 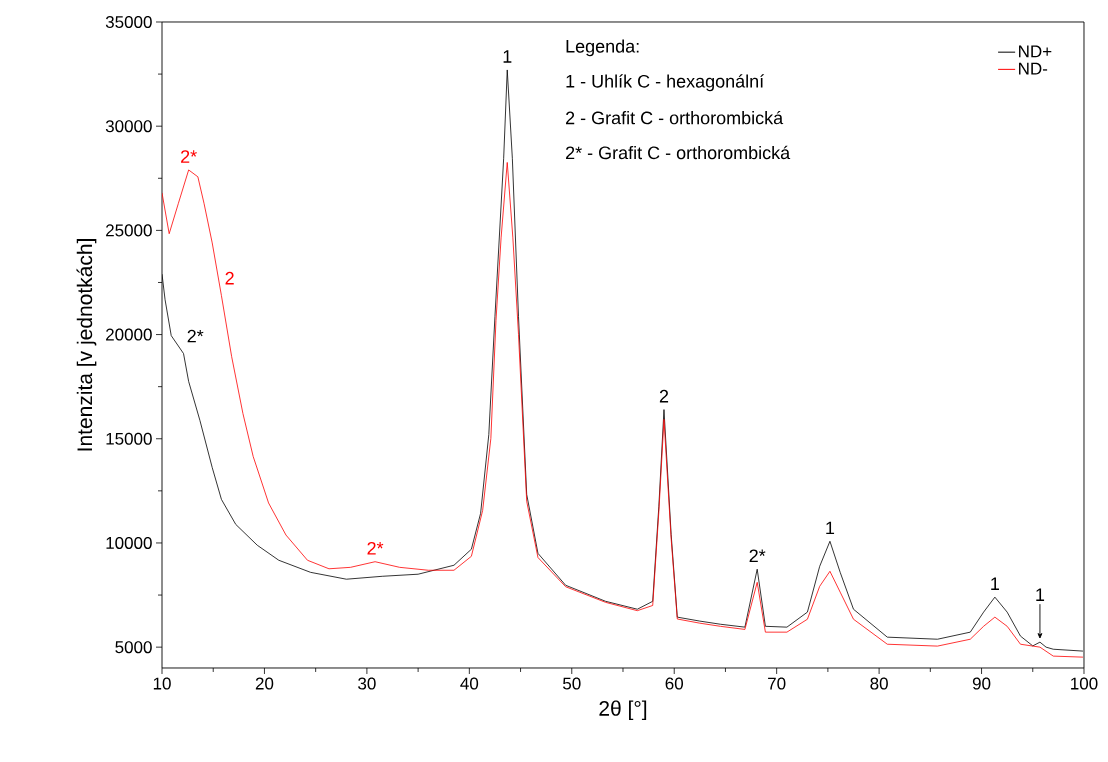 What do you see at coordinates (129, 334) in the screenshot?
I see `y-tick-label: 20000` at bounding box center [129, 334].